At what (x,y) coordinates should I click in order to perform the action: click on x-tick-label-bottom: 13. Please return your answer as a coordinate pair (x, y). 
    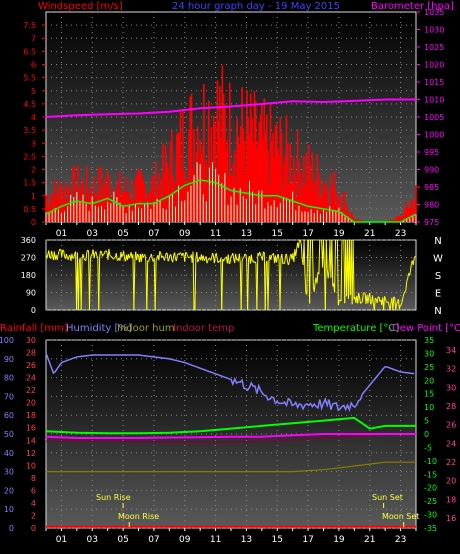
    Looking at the image, I should click on (246, 540).